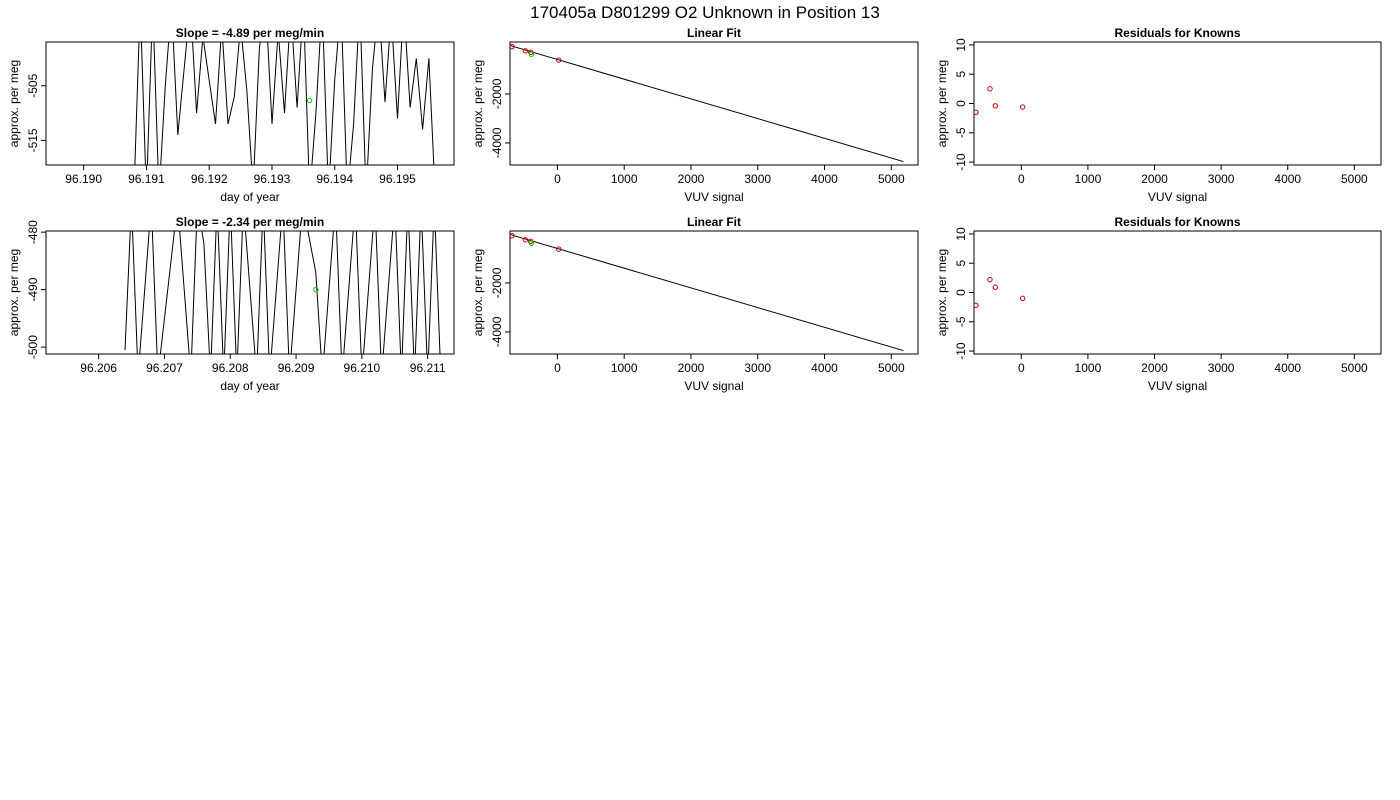 This screenshot has height=800, width=1400. Describe the element at coordinates (334, 179) in the screenshot. I see `x-tick-label: 96.194` at that location.